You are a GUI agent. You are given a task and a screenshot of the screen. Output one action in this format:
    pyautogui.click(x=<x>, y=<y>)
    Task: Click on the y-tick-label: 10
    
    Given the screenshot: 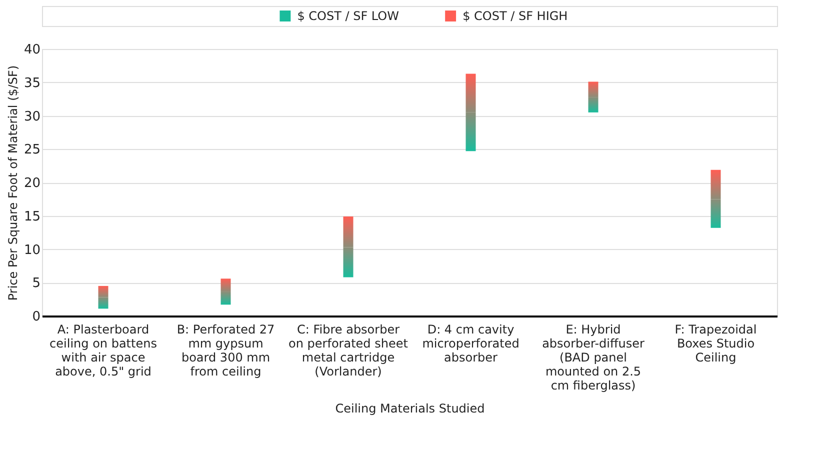 What is the action you would take?
    pyautogui.click(x=32, y=250)
    